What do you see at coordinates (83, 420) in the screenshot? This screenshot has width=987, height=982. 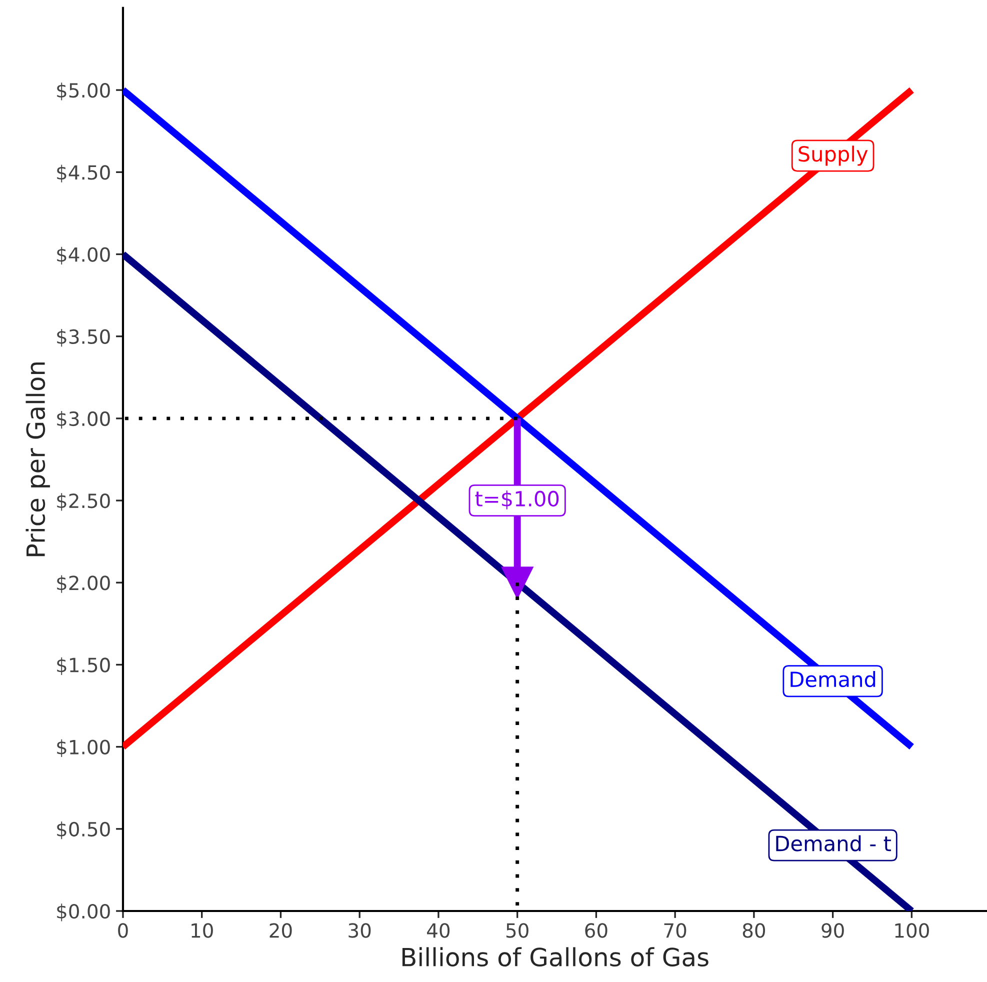 I see `y-tick-label: $3.00` at bounding box center [83, 420].